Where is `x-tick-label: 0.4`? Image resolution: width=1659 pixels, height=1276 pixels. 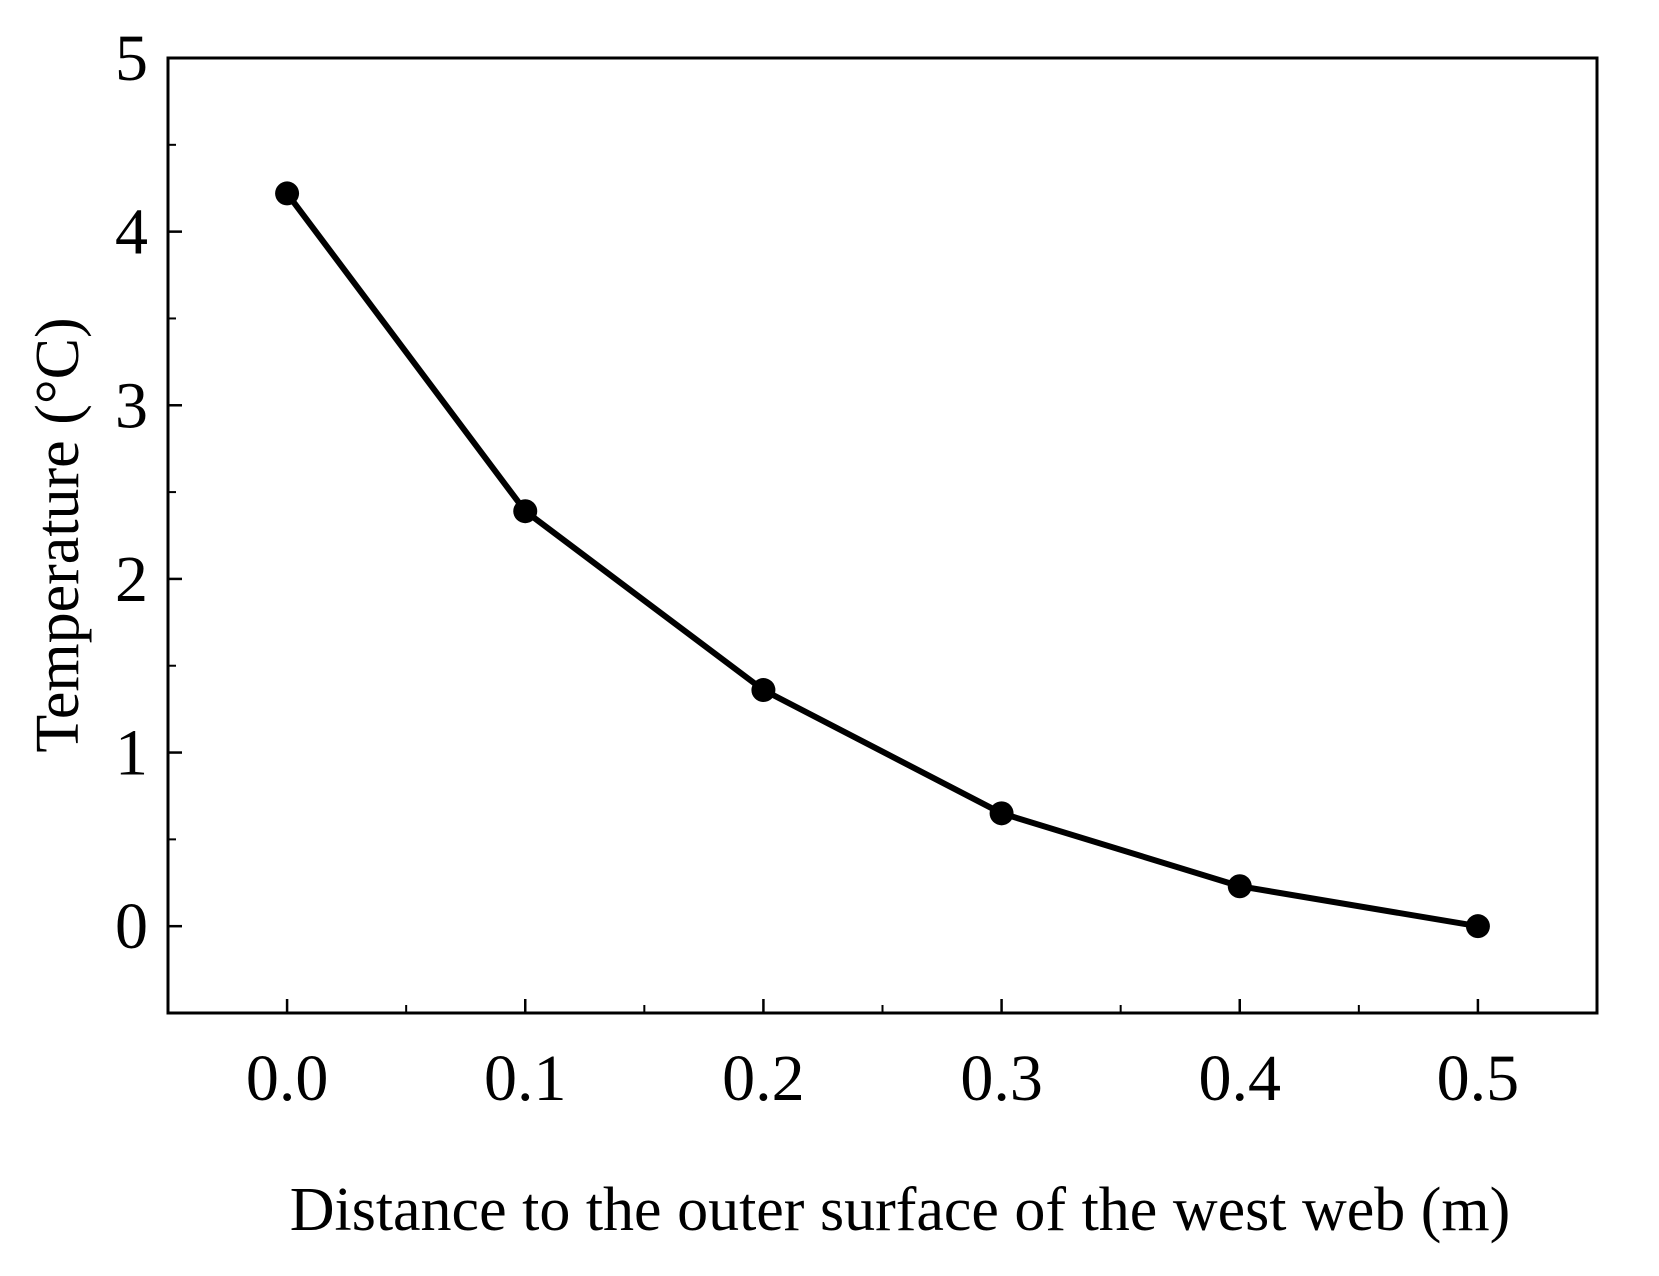 x-tick-label: 0.4 is located at coordinates (1240, 1078).